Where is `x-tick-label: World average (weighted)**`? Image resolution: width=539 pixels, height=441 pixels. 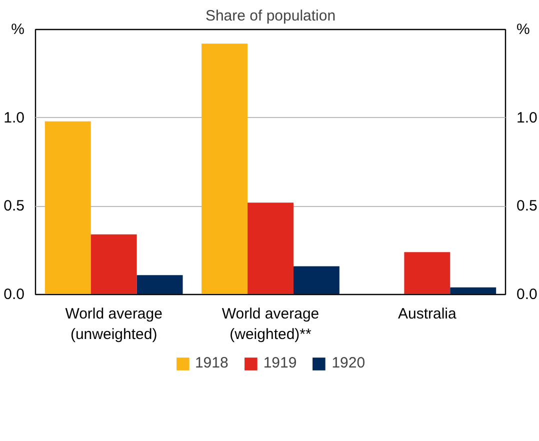 x-tick-label: World average (weighted)** is located at coordinates (271, 324).